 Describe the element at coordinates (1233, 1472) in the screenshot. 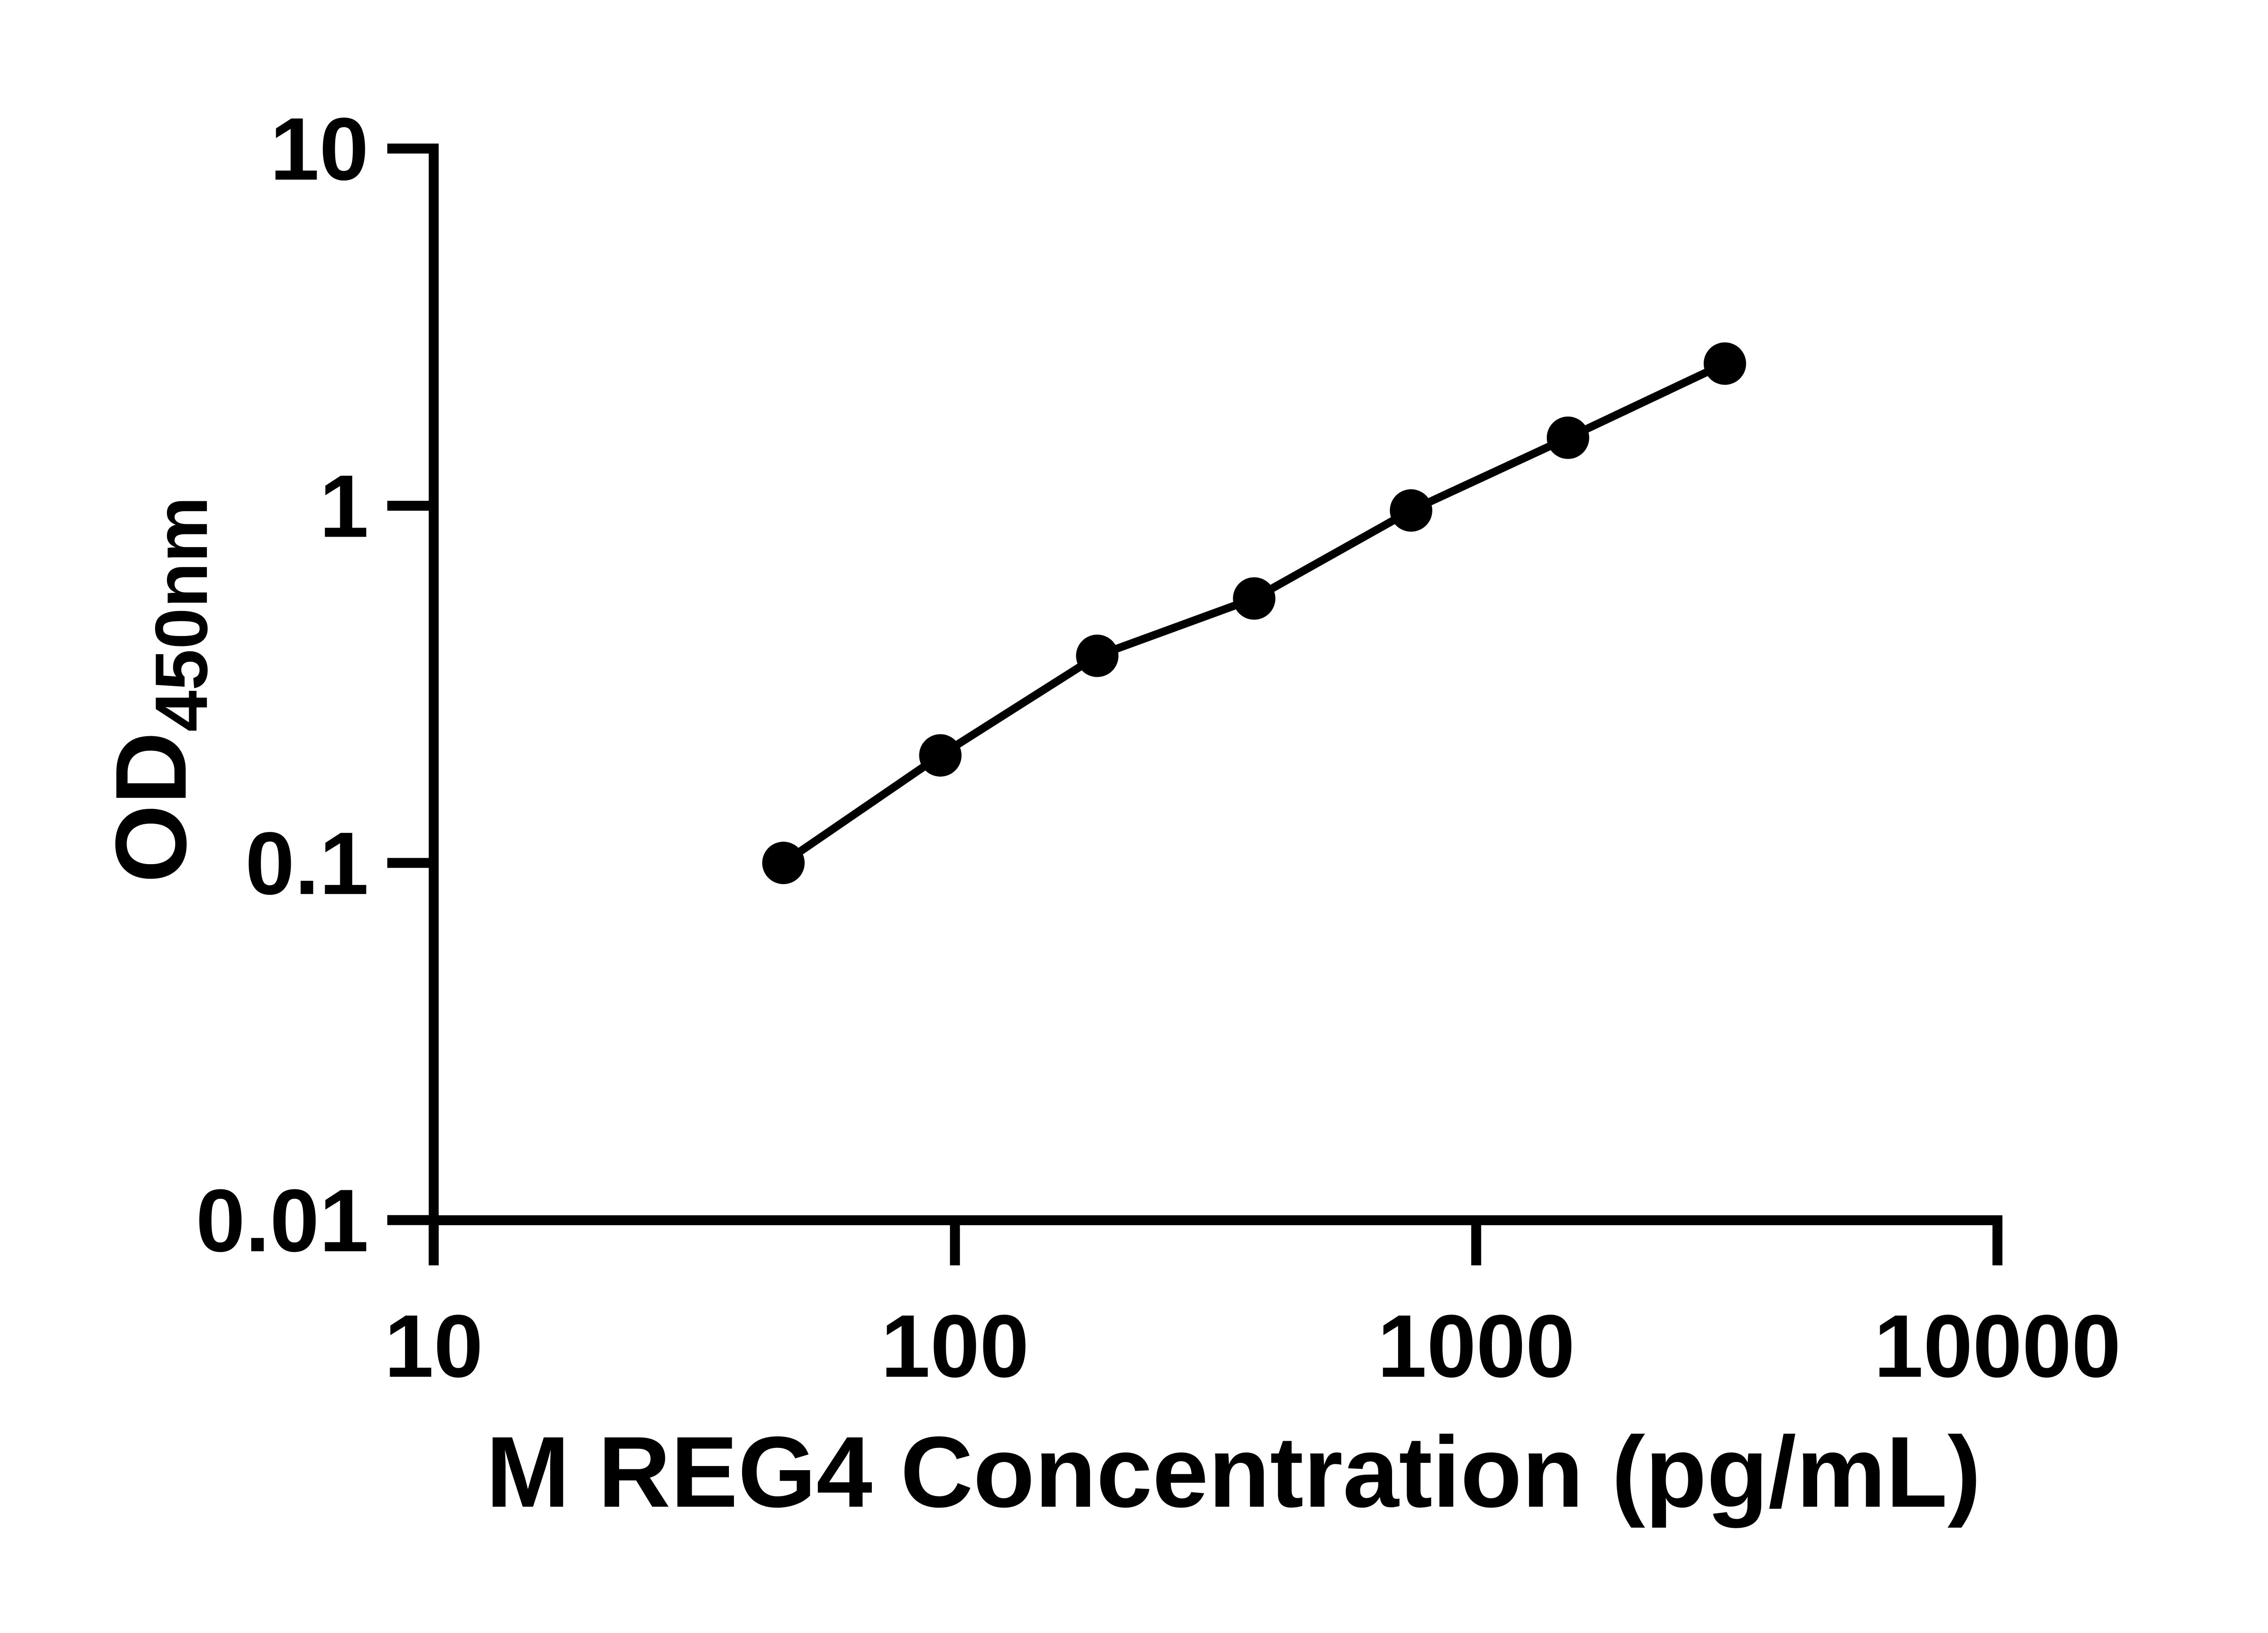

I see `x-axis-title: M REG4 Concentration (pg/mL)` at that location.